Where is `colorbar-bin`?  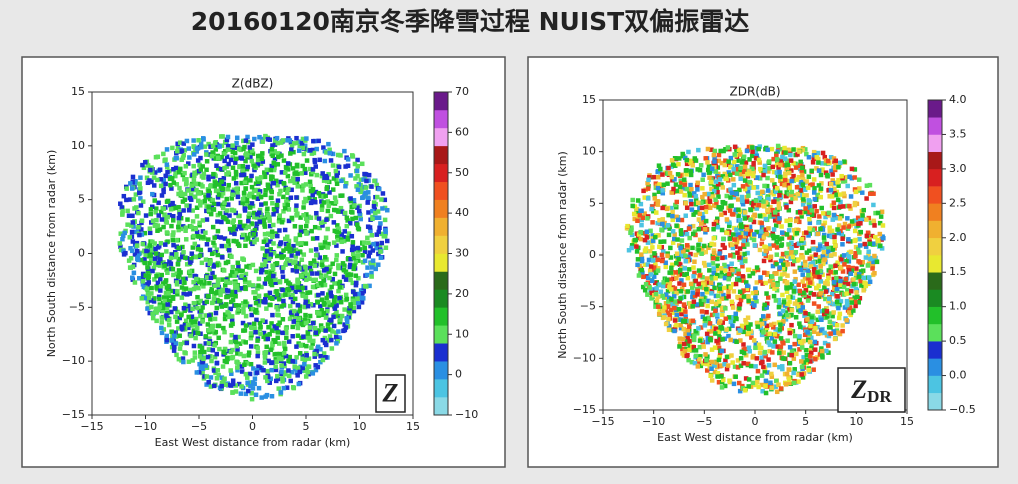
colorbar-bin is located at coordinates (441, 101).